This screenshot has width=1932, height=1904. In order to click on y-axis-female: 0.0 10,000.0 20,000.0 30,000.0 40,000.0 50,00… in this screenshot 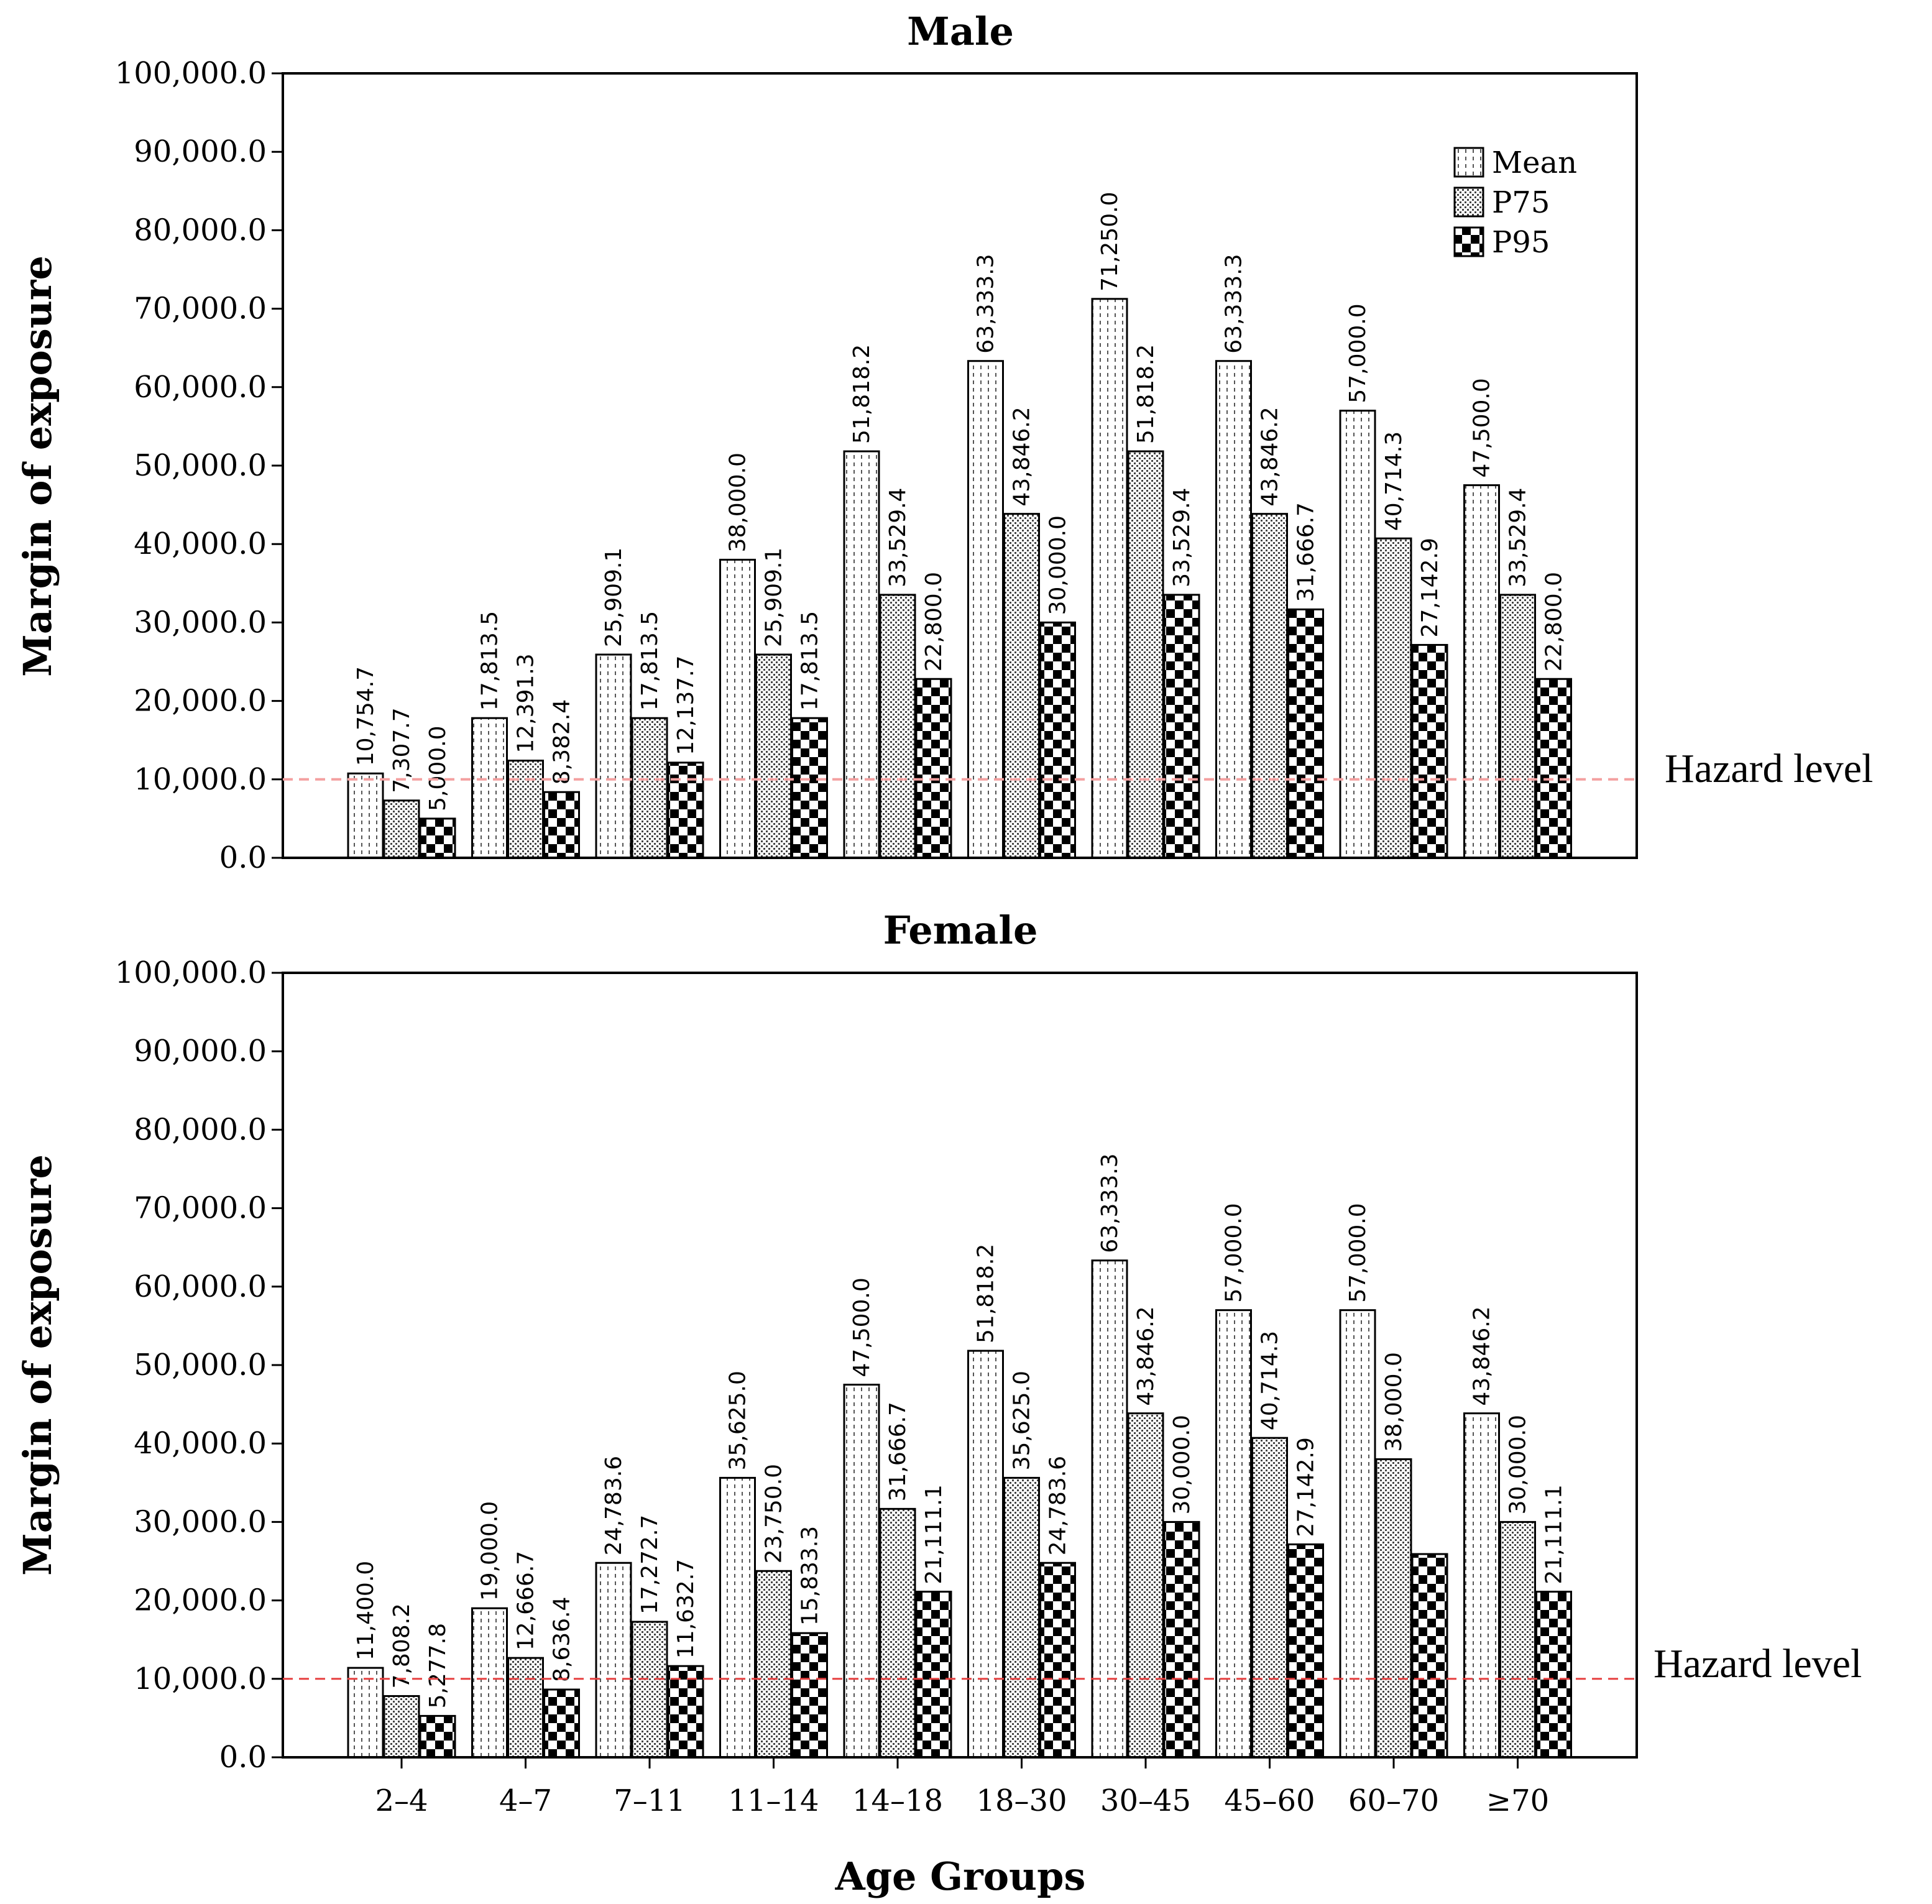, I will do `click(199, 1365)`.